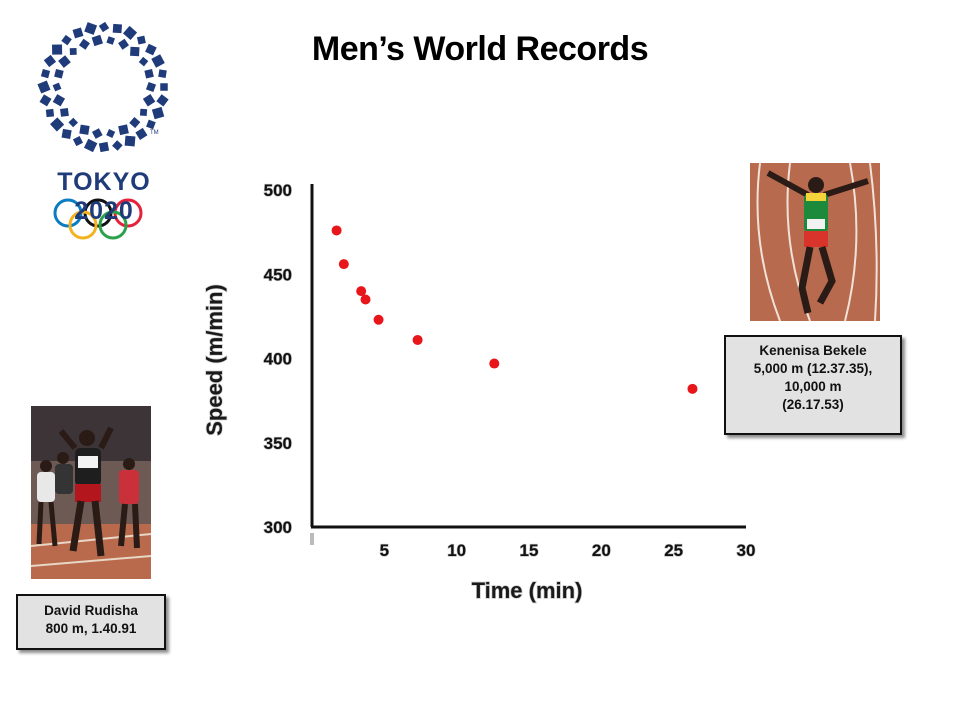  I want to click on x-axis-origin-mark, so click(312, 539).